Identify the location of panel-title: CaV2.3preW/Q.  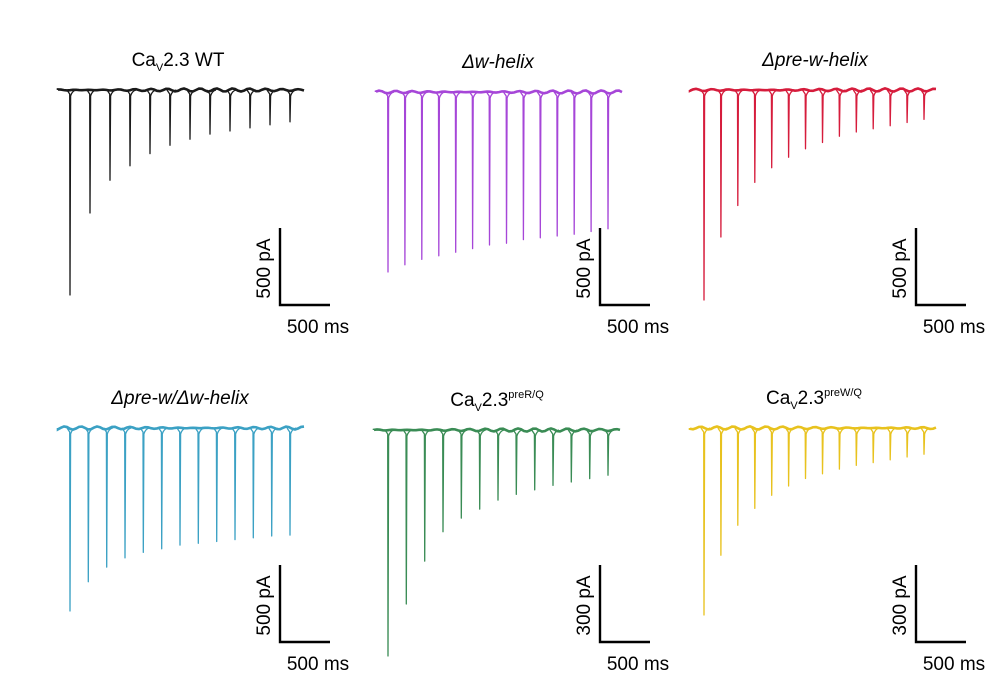
(814, 399).